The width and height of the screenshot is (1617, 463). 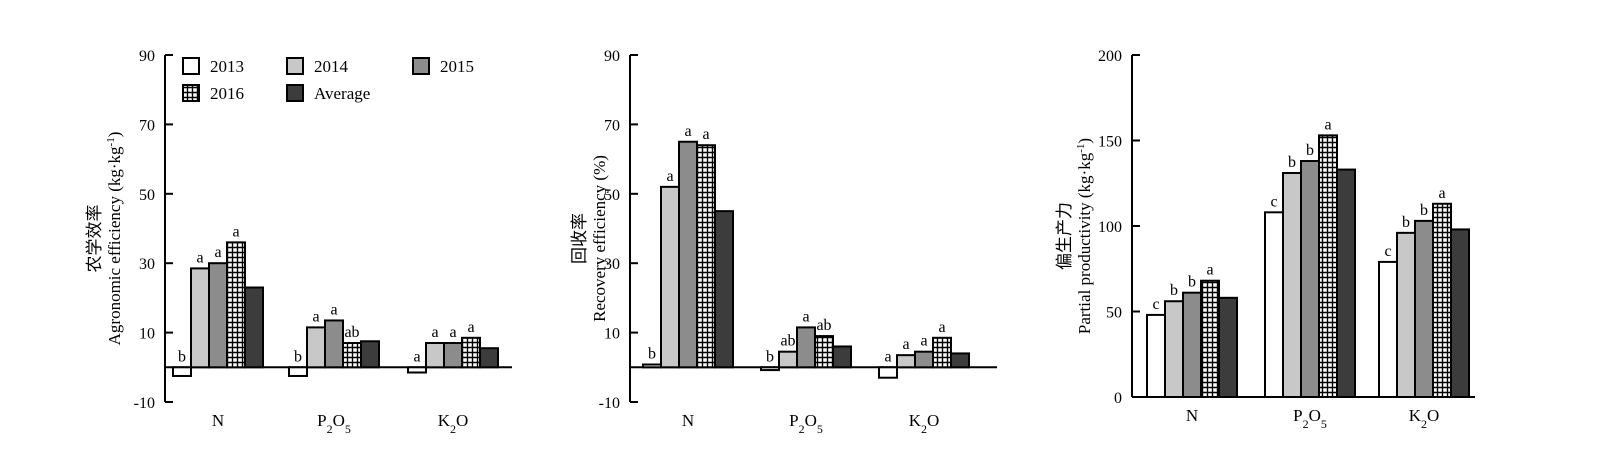 What do you see at coordinates (599, 238) in the screenshot?
I see `y-axis-label-en: Recovery efficiency (%)` at bounding box center [599, 238].